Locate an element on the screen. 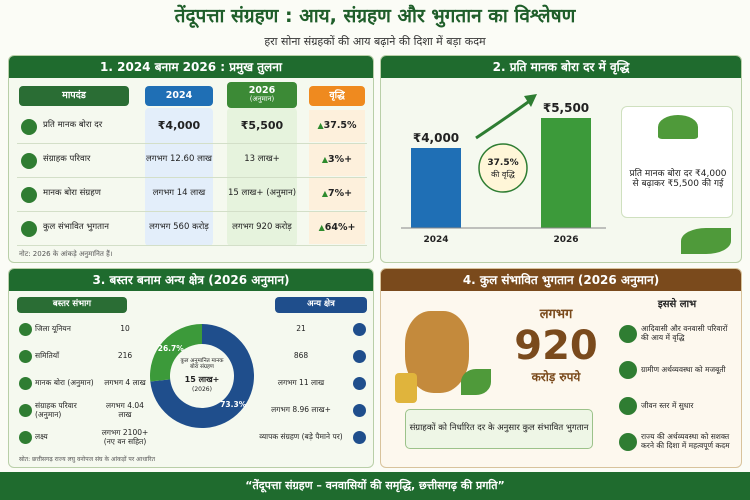 The image size is (750, 500). panel-title: 4. कुल संभावित भुगतान (2026 अनुमान) is located at coordinates (561, 280).